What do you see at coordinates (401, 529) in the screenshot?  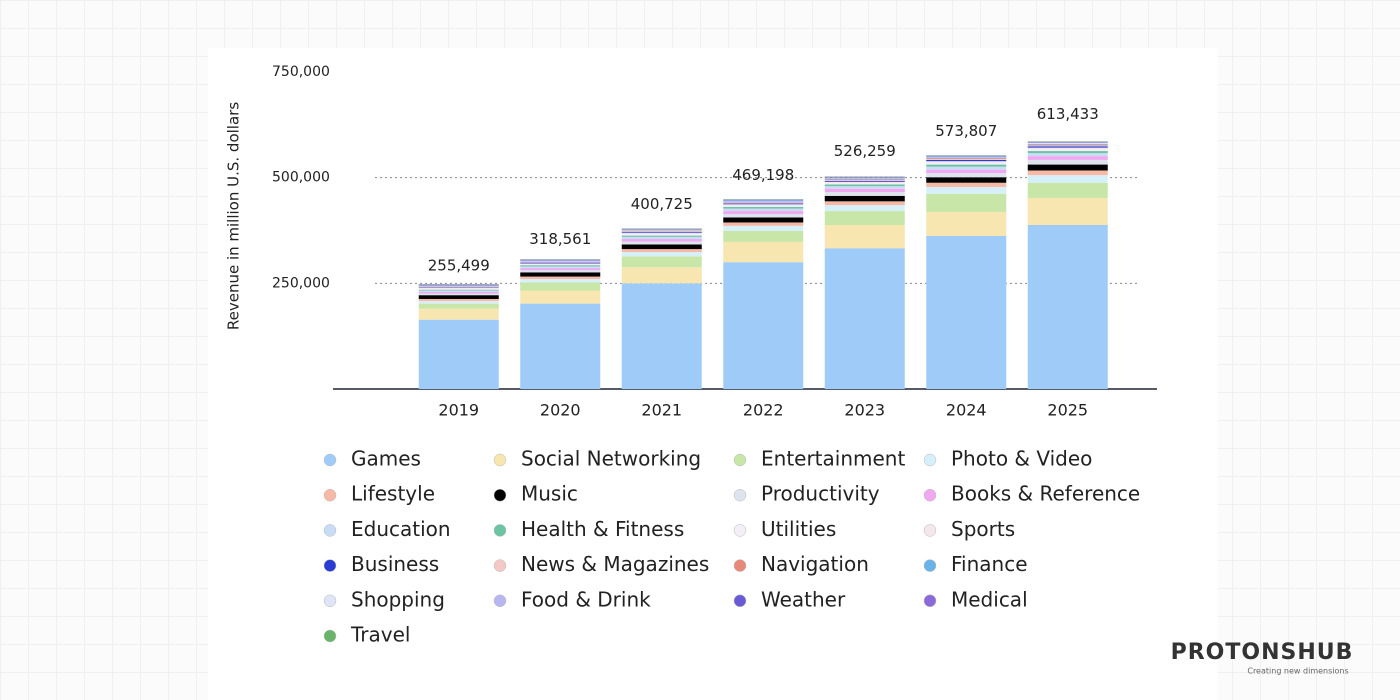 I see `legend-label: Education` at bounding box center [401, 529].